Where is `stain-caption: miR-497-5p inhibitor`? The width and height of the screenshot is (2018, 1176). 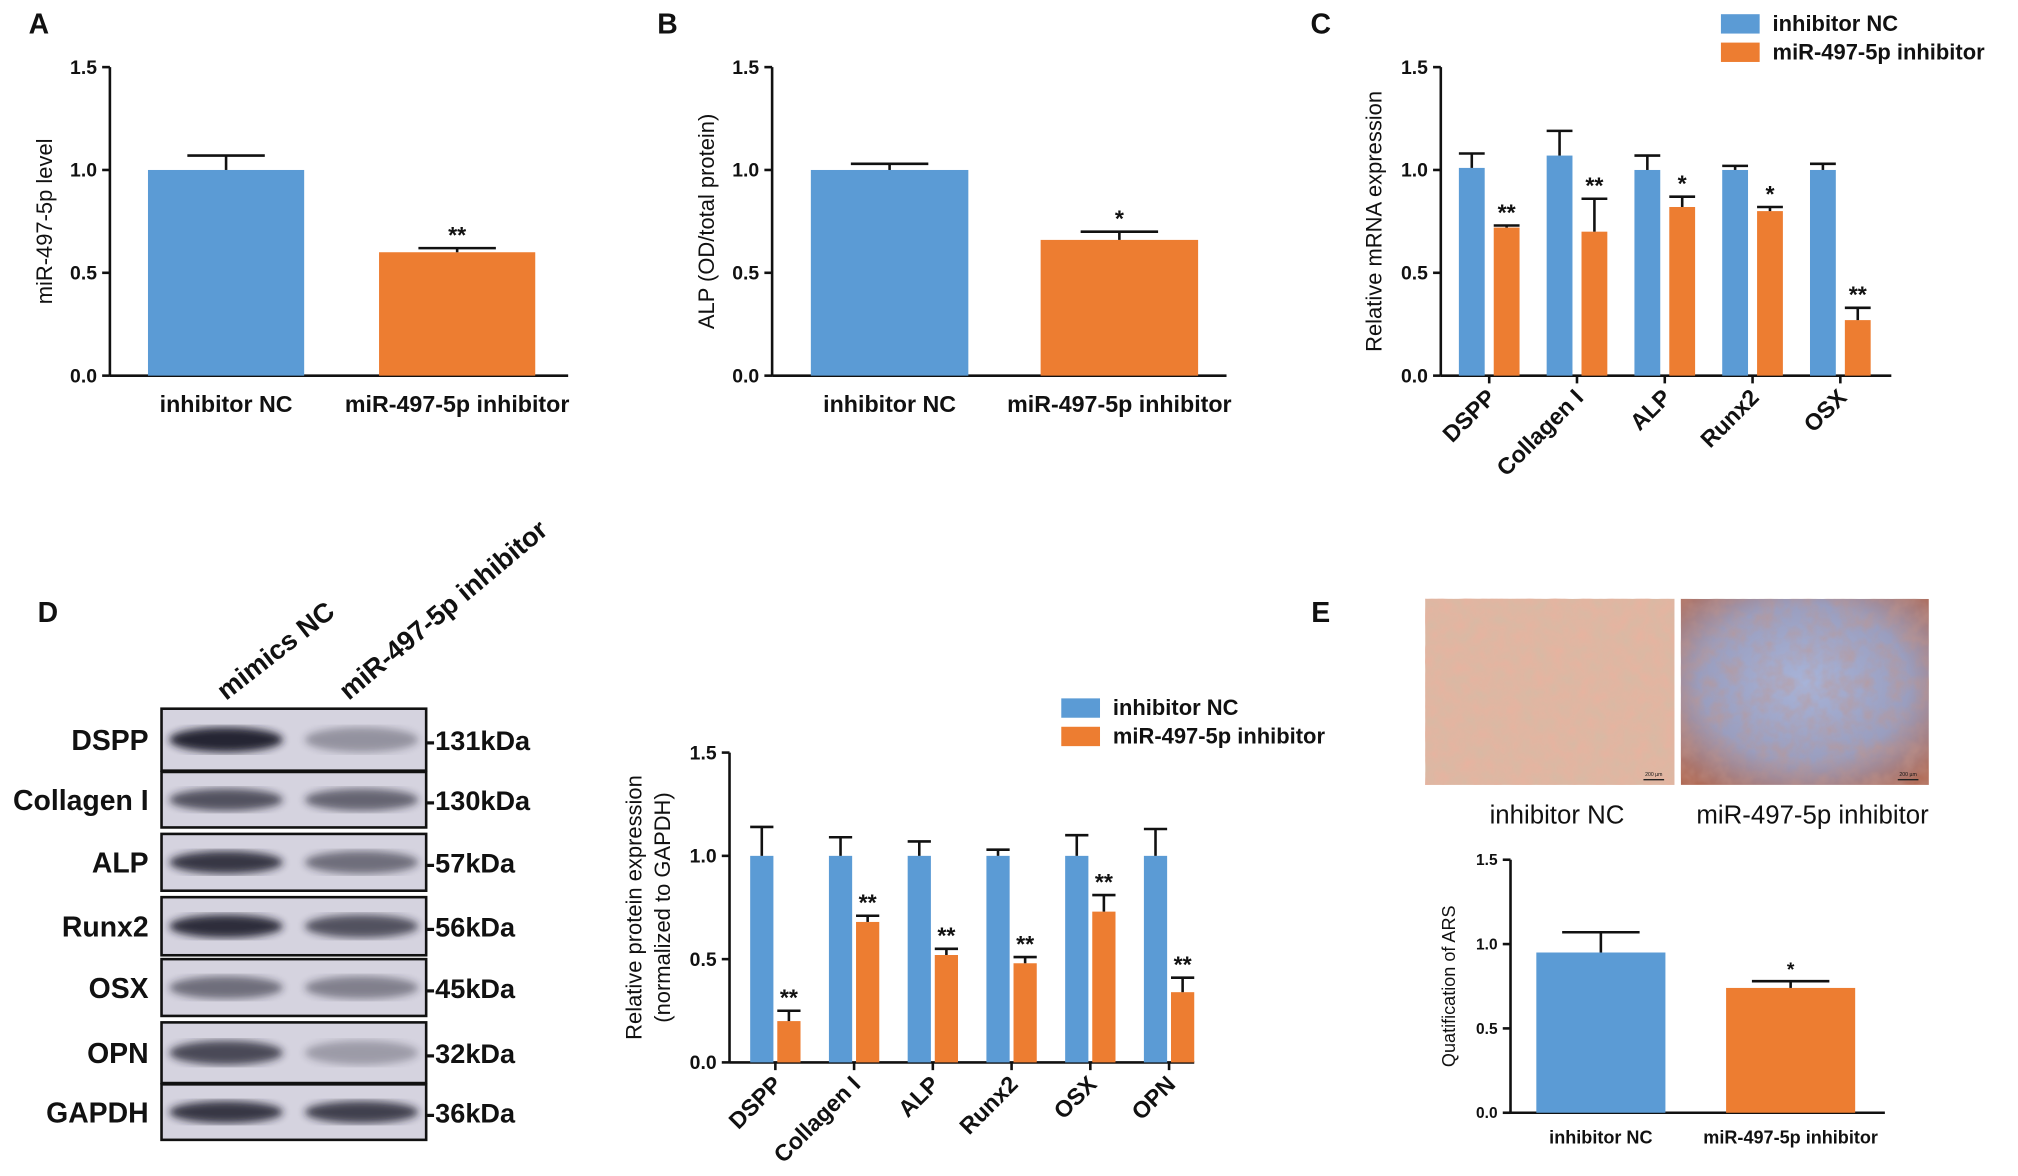
stain-caption: miR-497-5p inhibitor is located at coordinates (1812, 816).